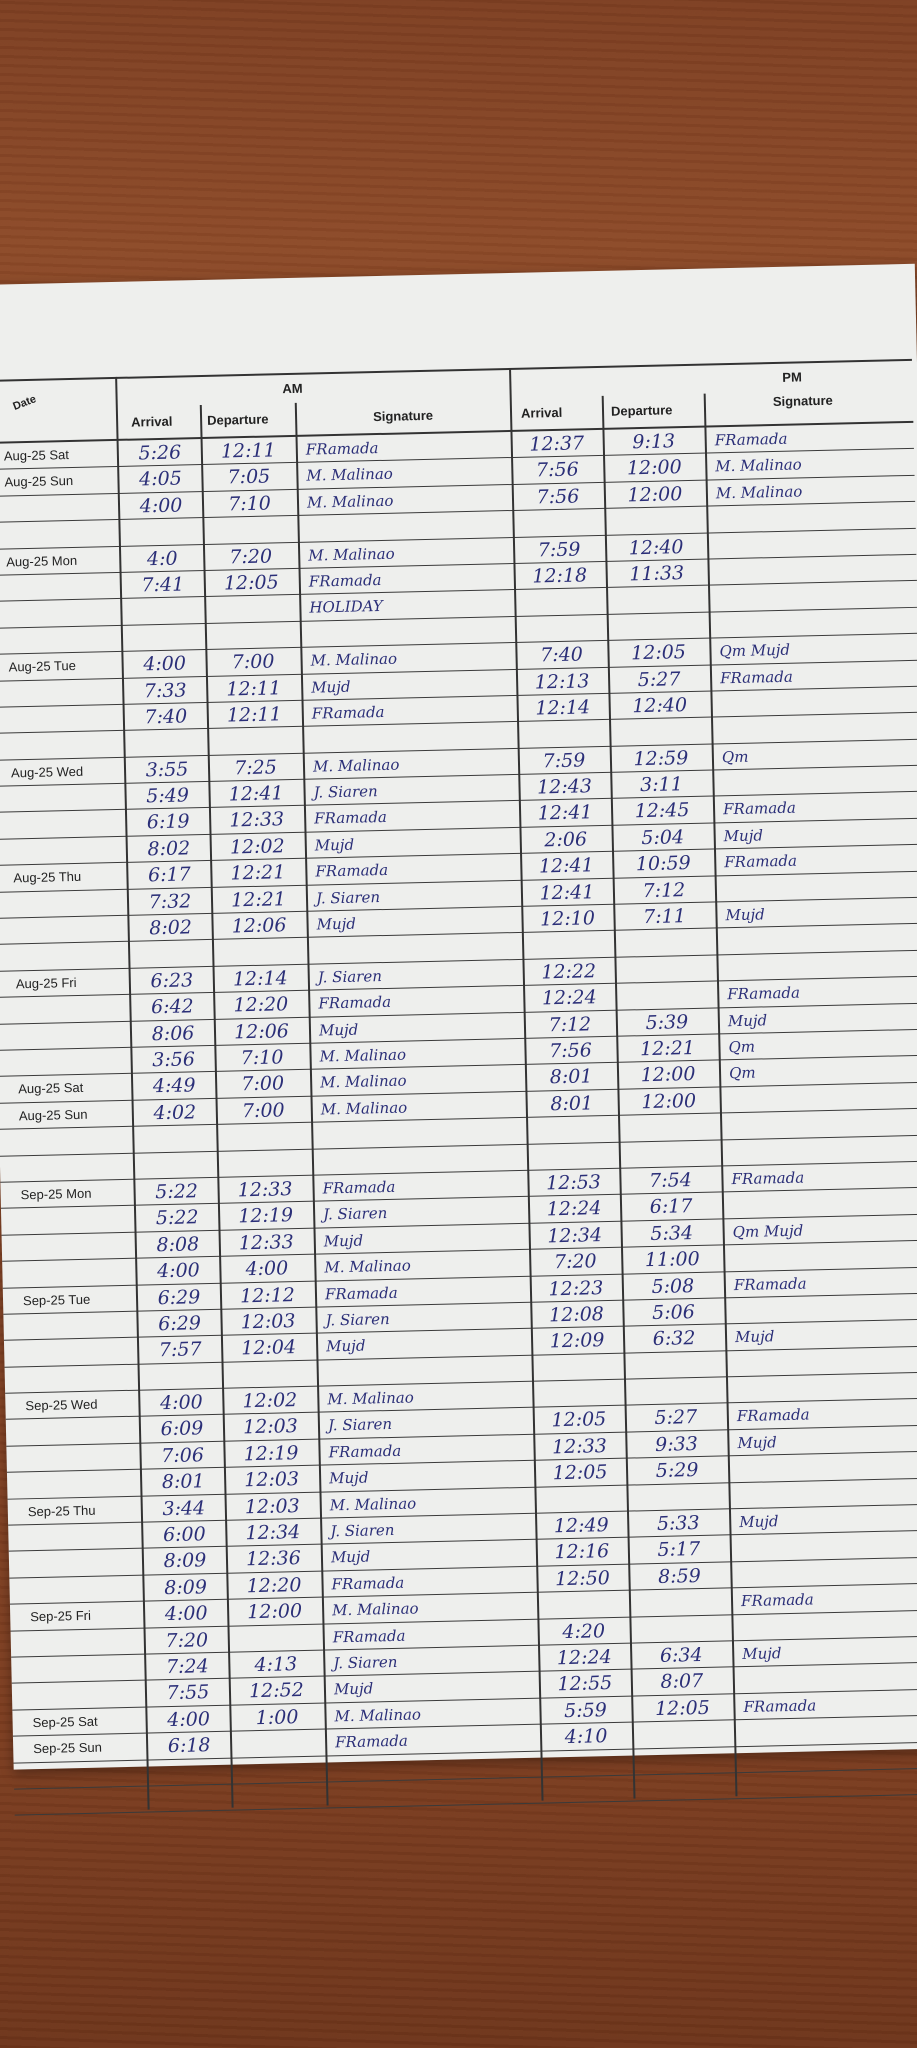  Describe the element at coordinates (572, 1104) in the screenshot. I see `pm-arrival-cell: 8:01` at that location.